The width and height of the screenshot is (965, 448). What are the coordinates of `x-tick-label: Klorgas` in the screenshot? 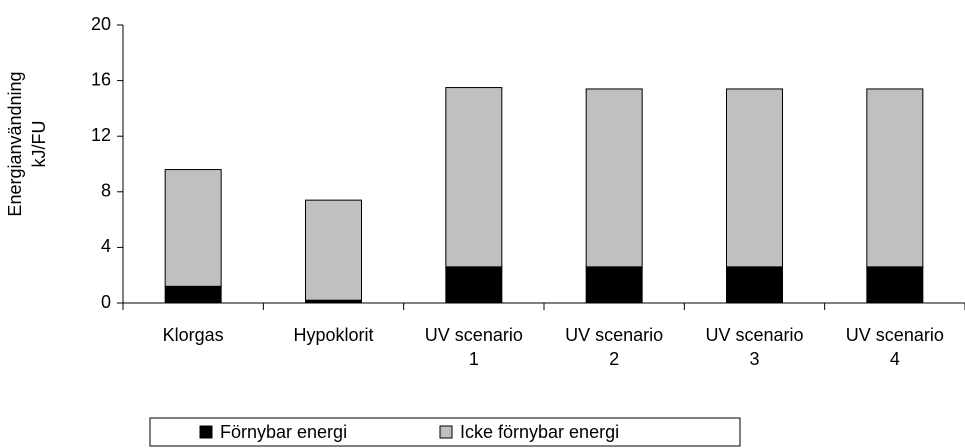 It's located at (193, 335).